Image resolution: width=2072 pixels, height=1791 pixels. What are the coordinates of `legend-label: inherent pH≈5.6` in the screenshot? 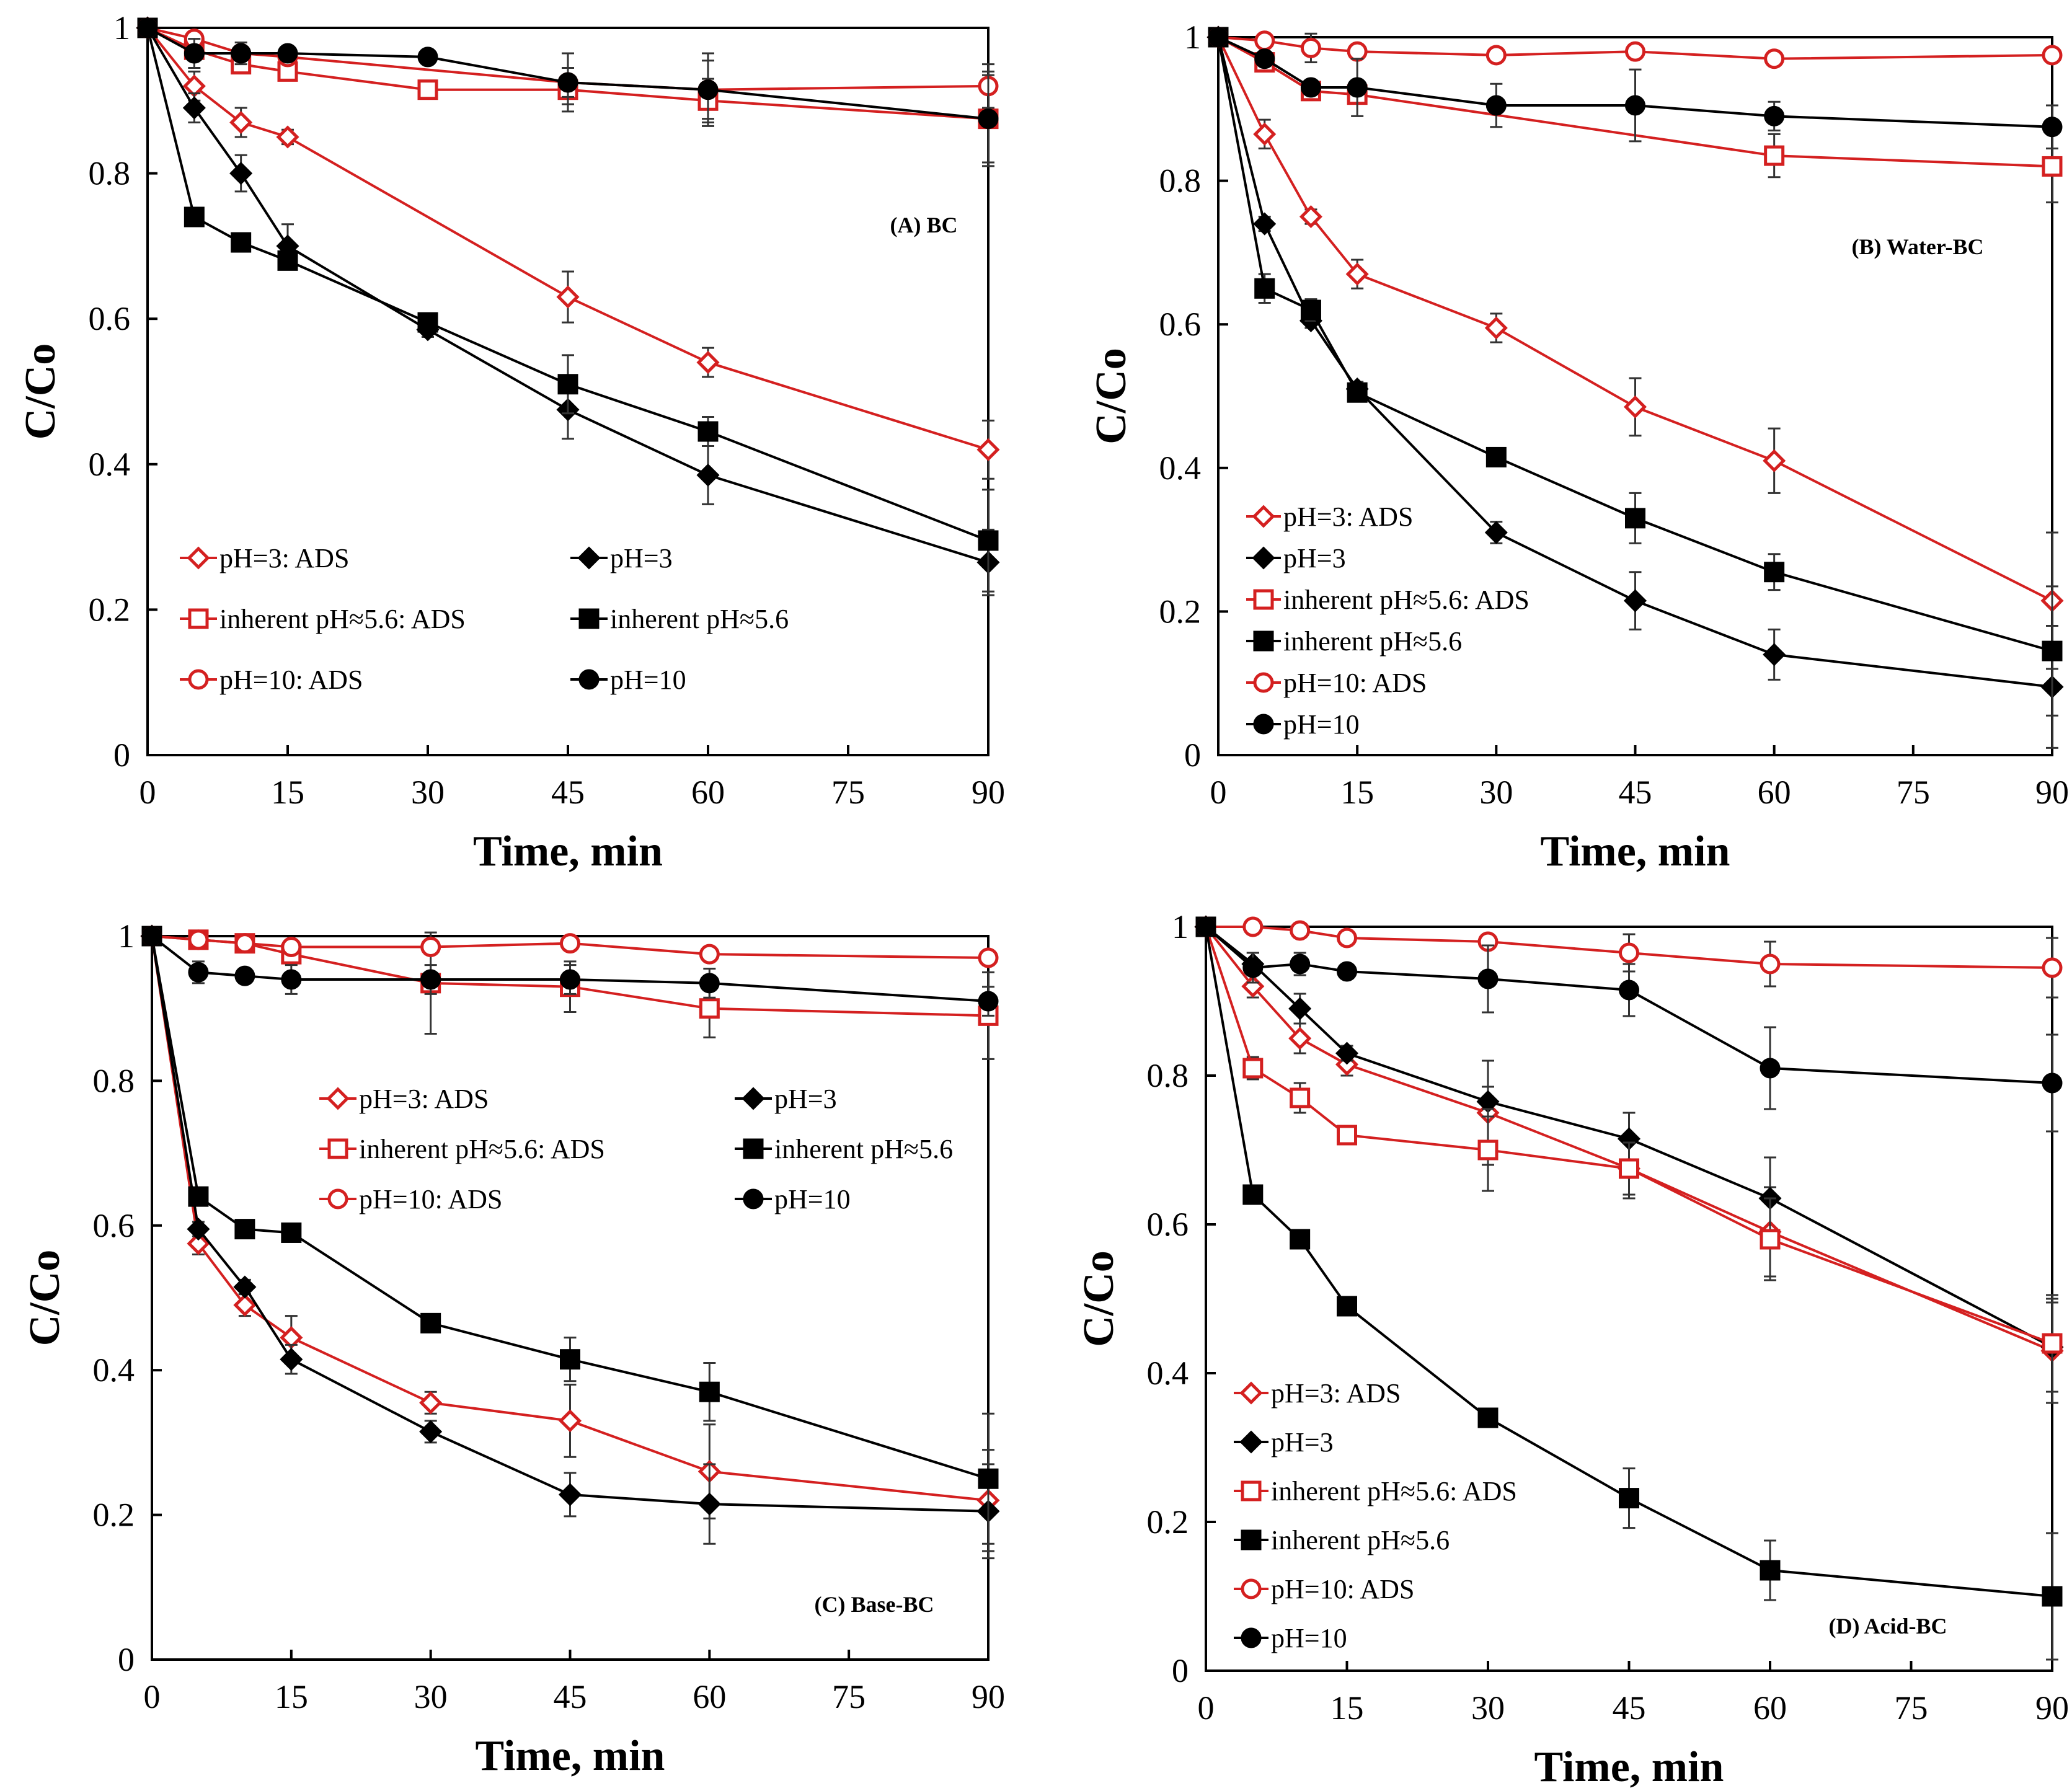 It's located at (863, 1149).